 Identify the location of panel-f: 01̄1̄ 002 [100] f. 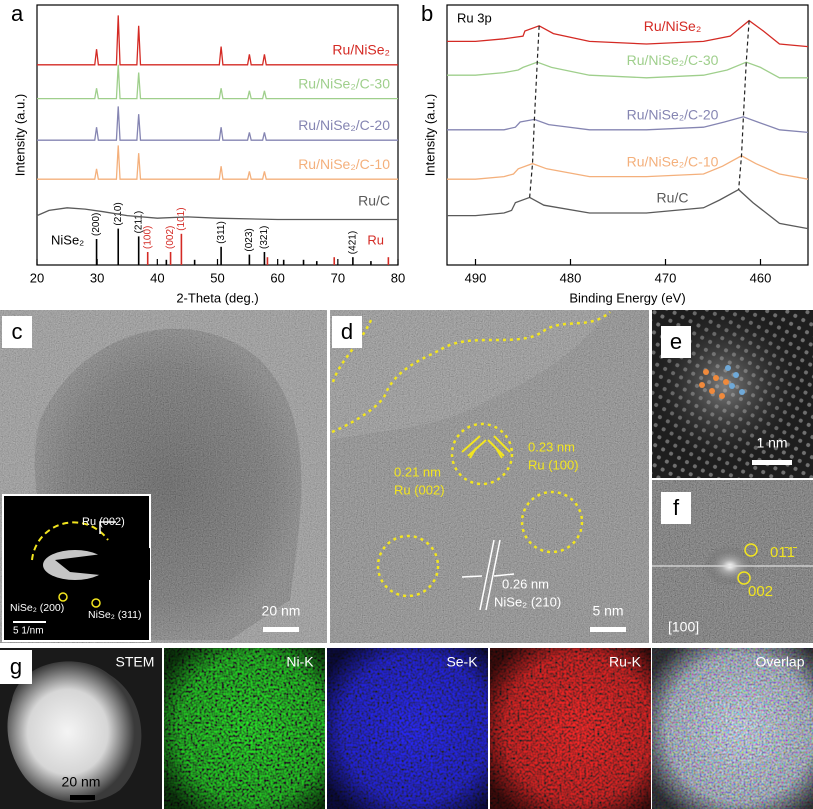
(732, 561).